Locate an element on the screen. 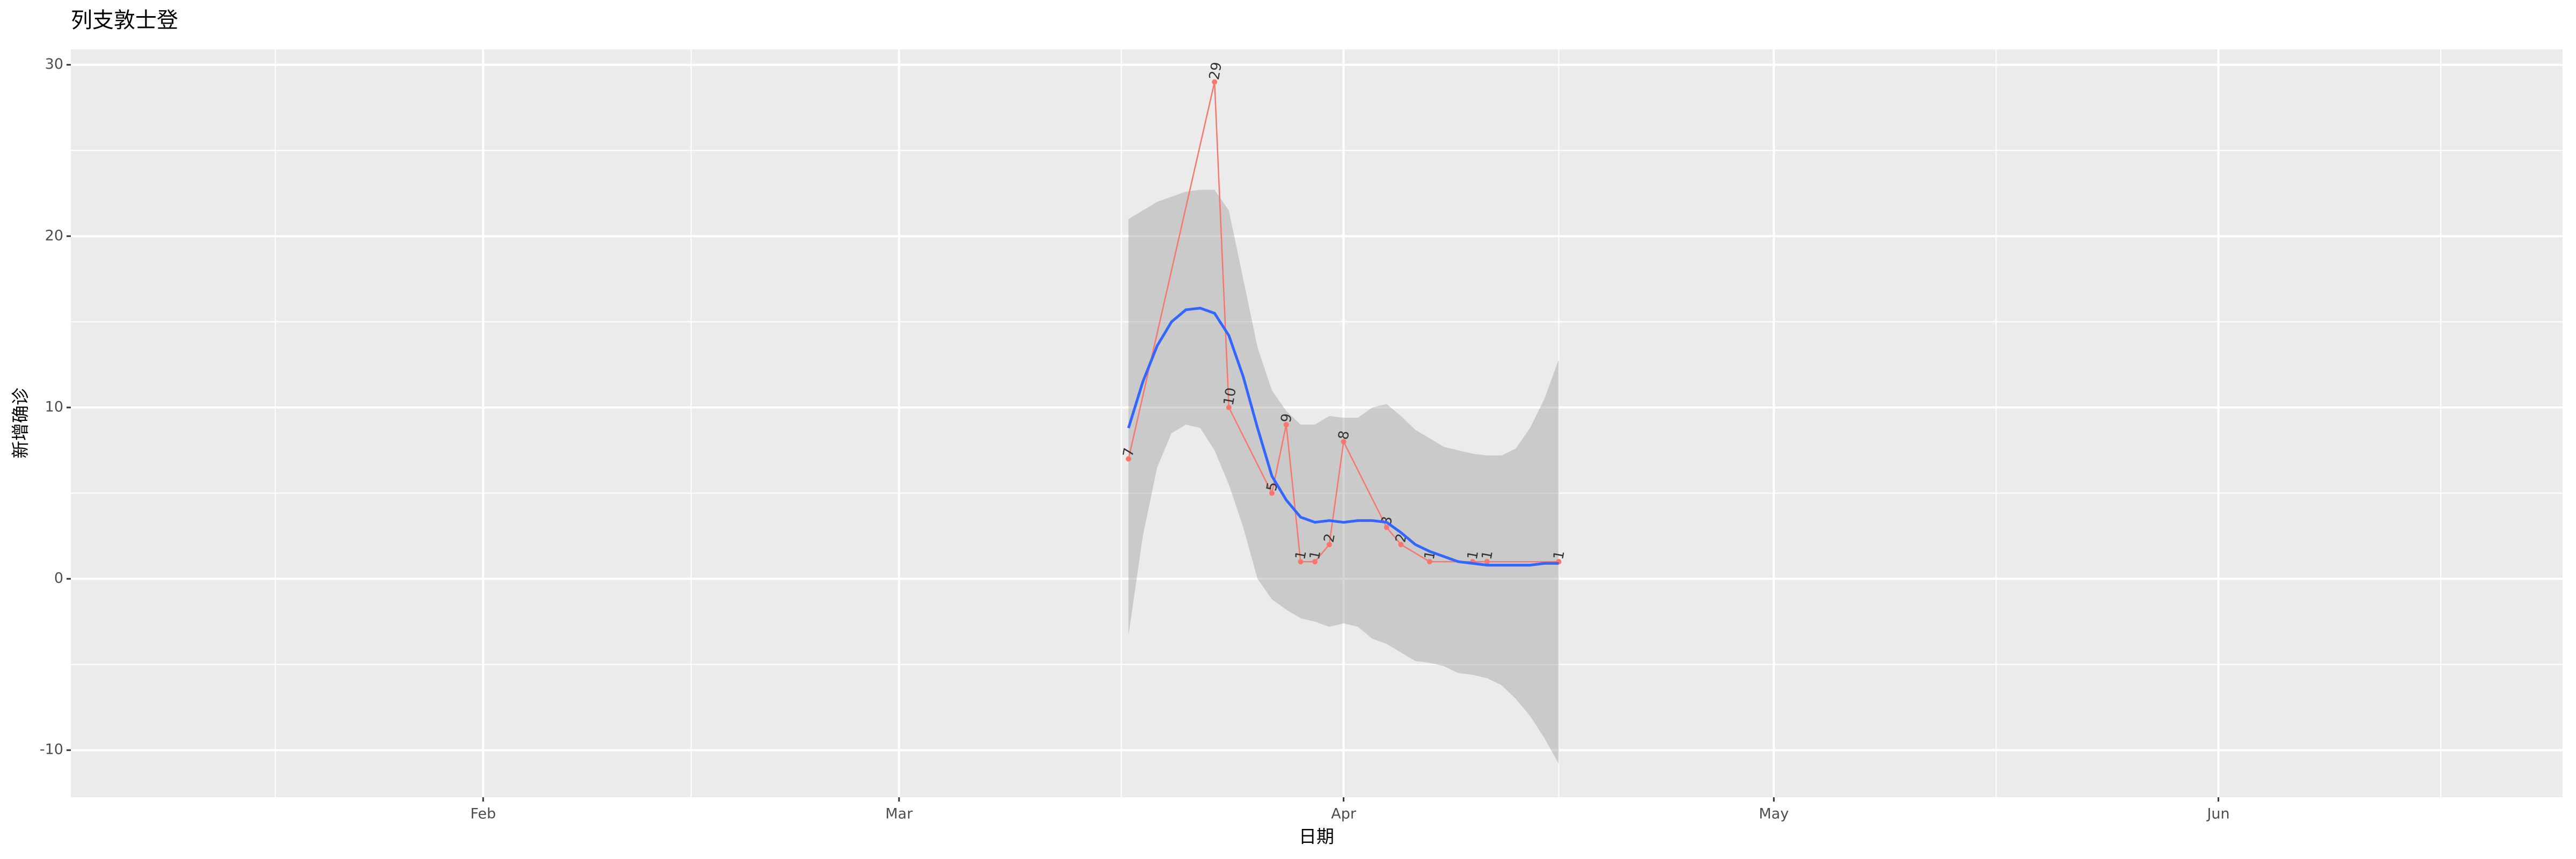  y-tick-label: 20 is located at coordinates (54, 235).